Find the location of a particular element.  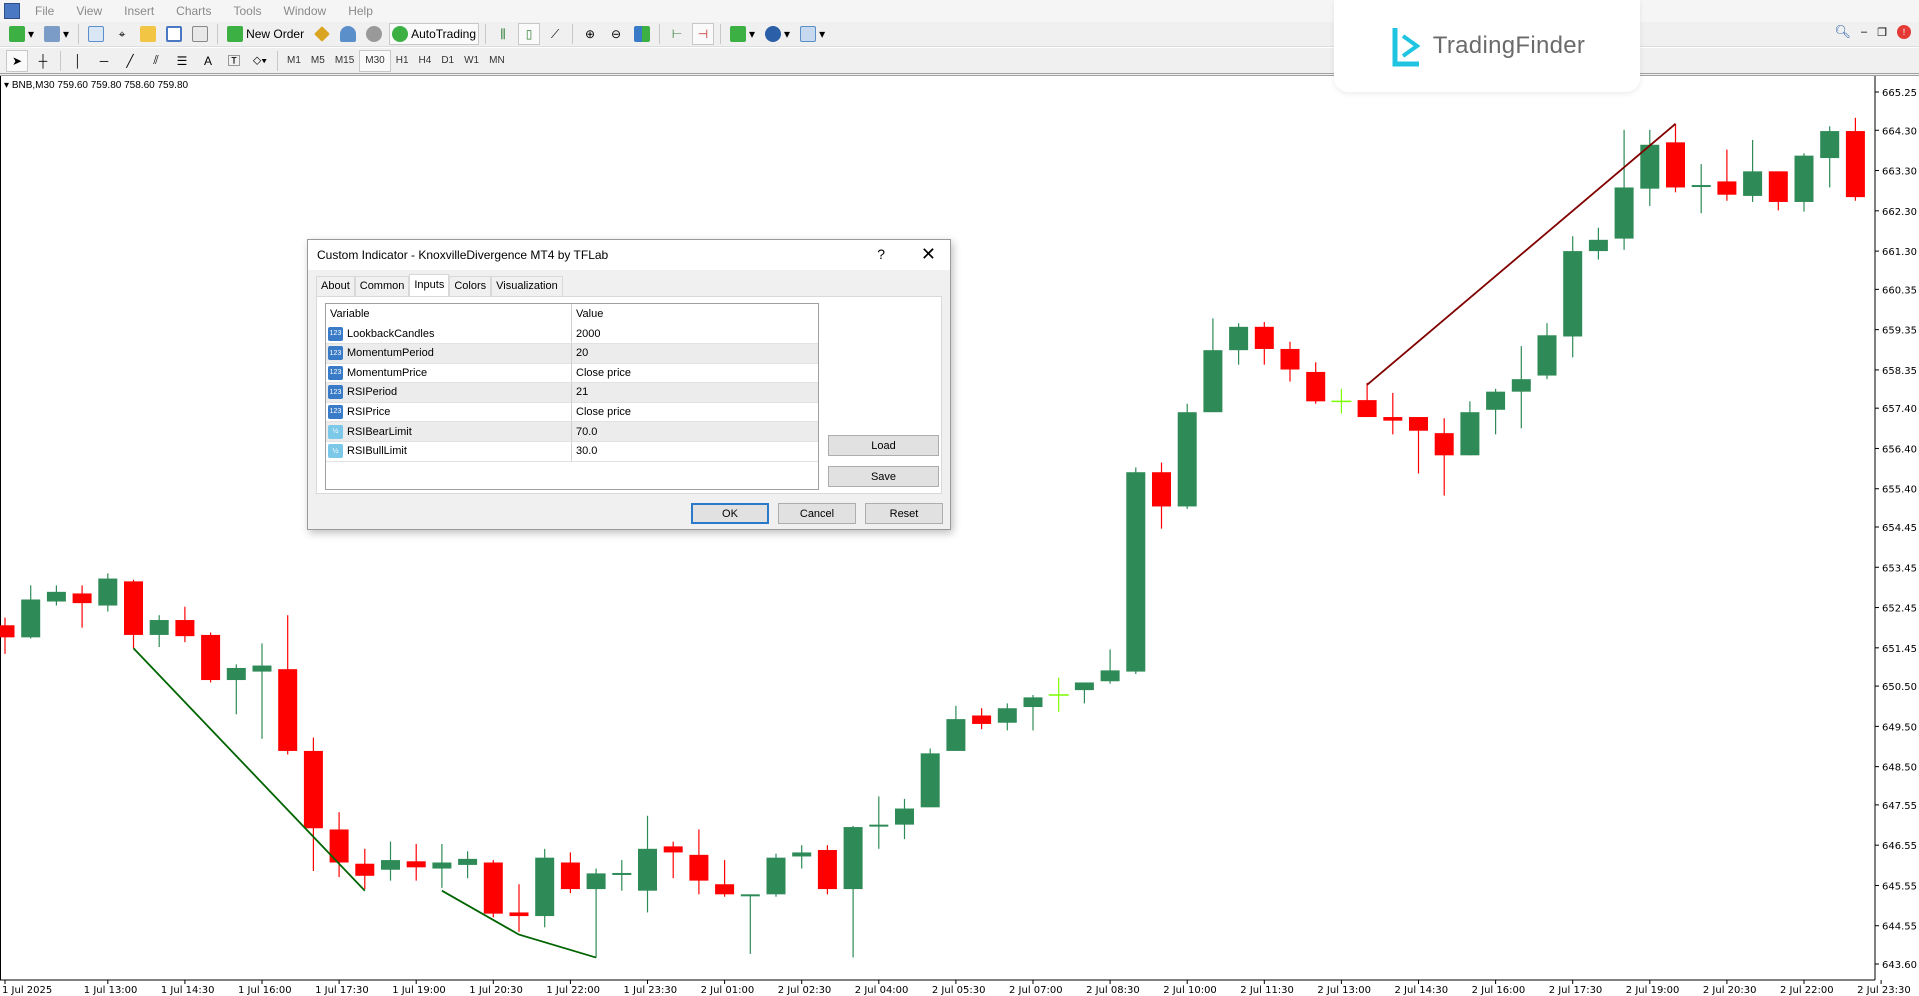

tab-common: Common is located at coordinates (382, 286).